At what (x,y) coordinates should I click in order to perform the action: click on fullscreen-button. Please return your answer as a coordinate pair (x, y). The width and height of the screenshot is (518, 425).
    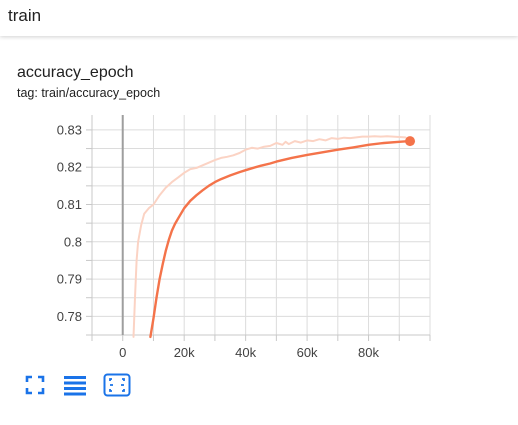
    Looking at the image, I should click on (35, 385).